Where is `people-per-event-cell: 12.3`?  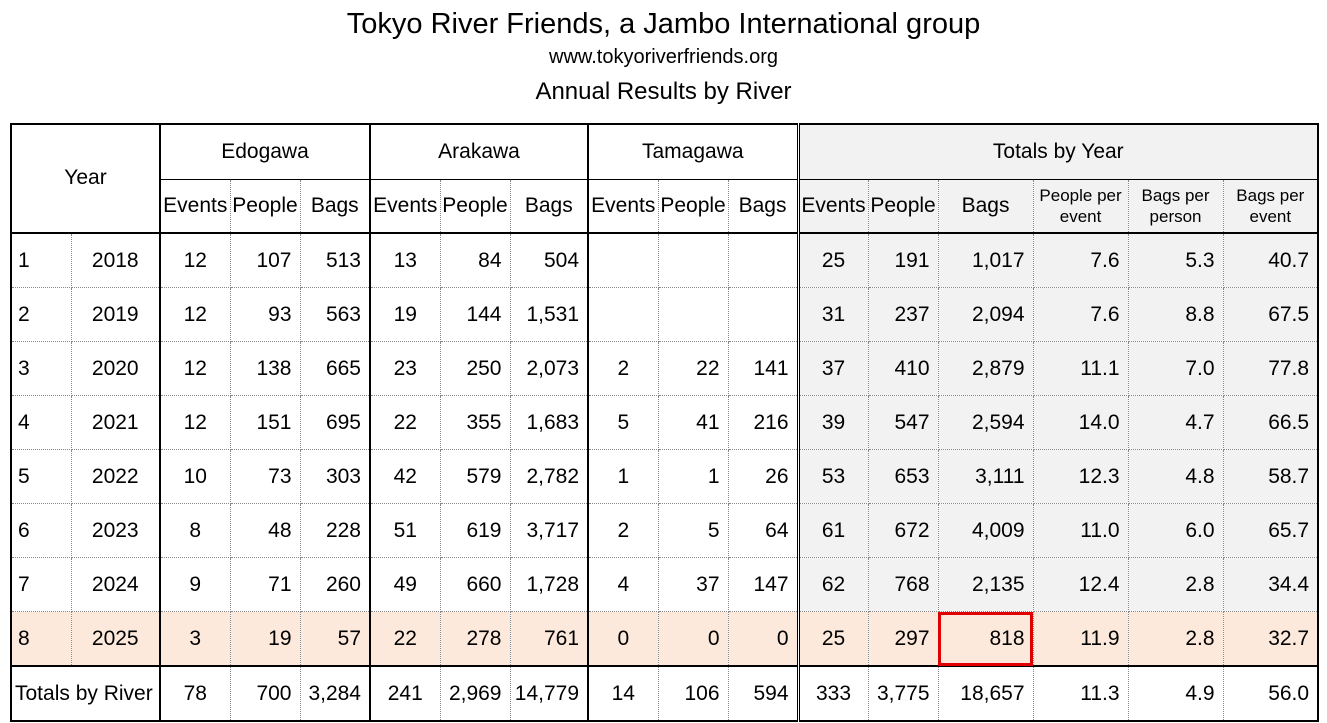 people-per-event-cell: 12.3 is located at coordinates (1081, 476).